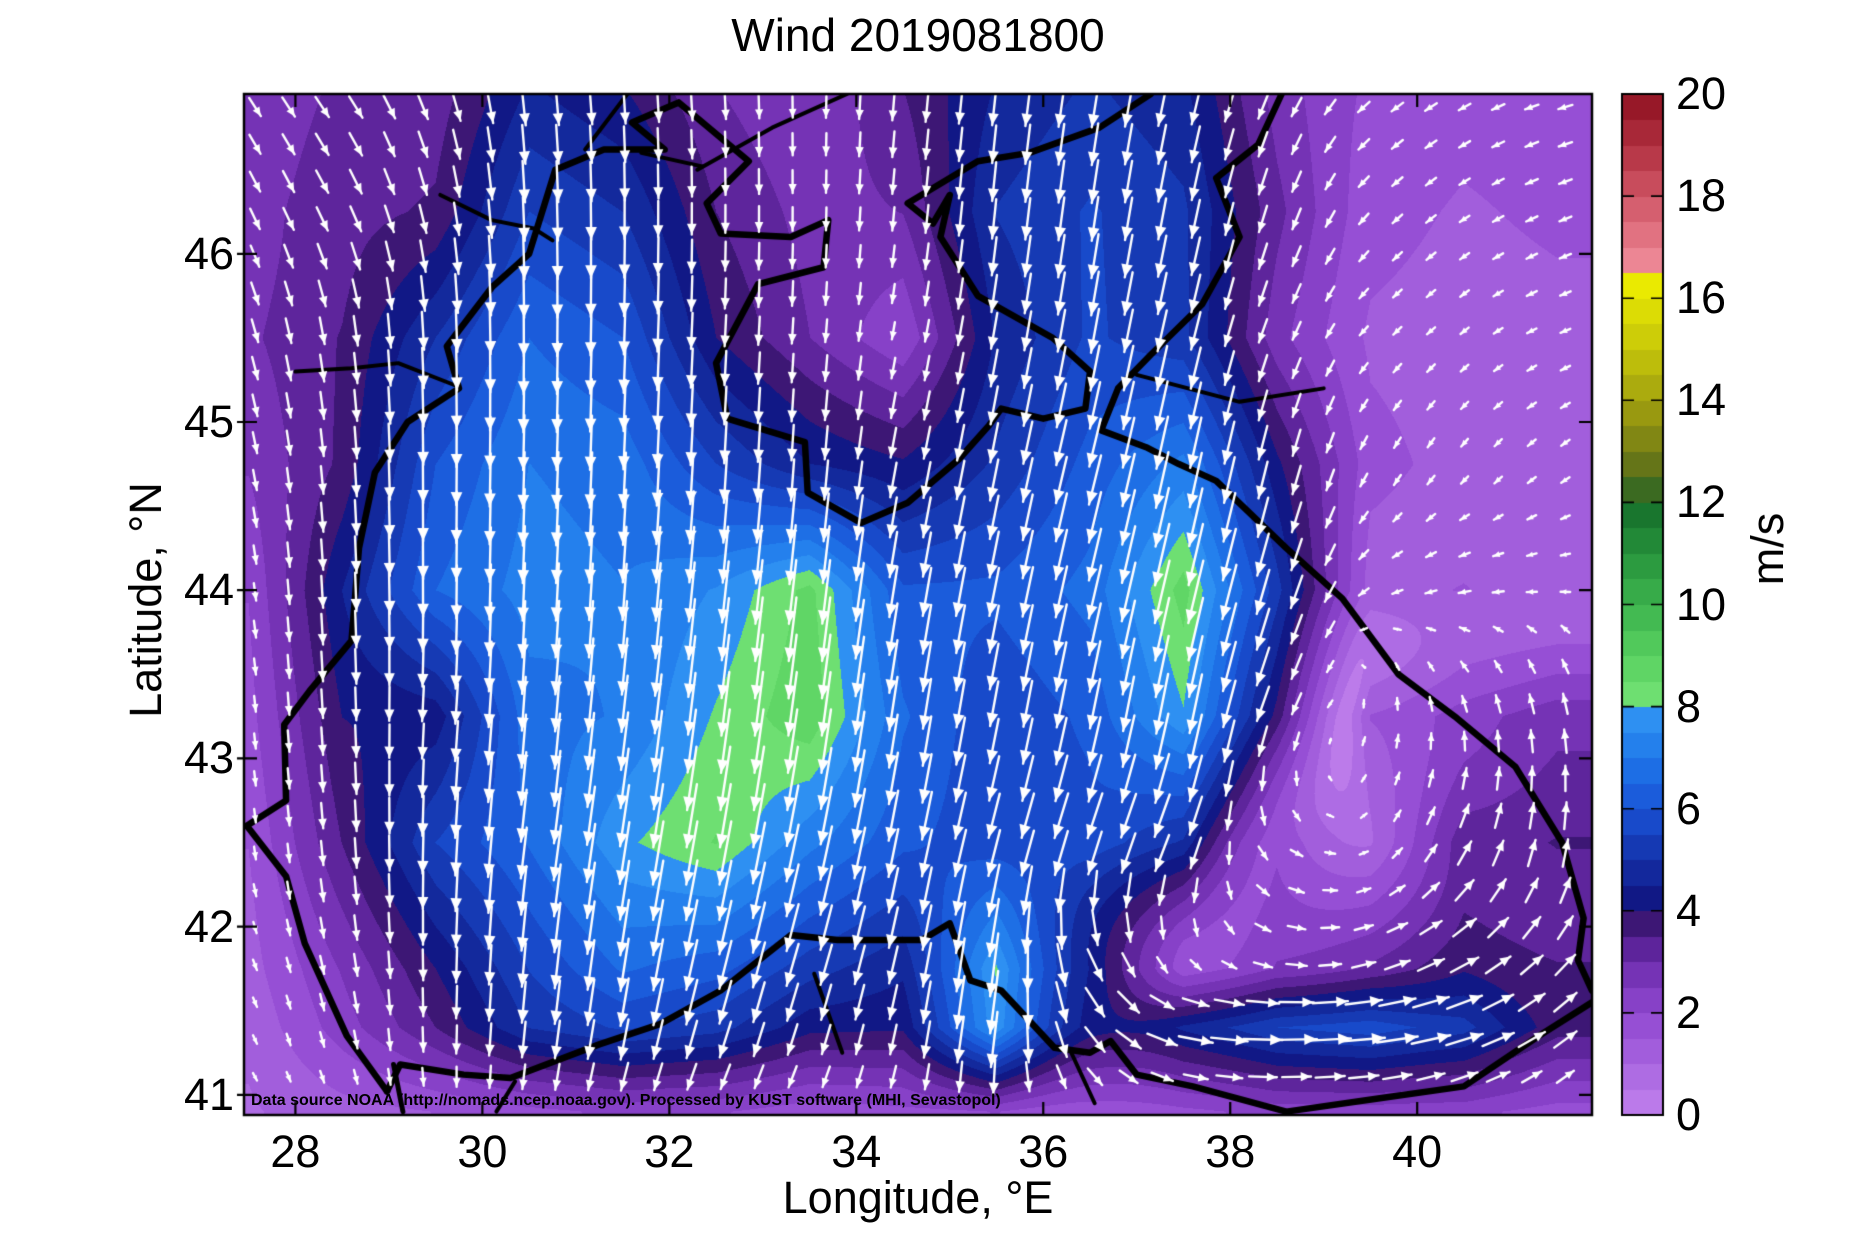 Image resolution: width=1876 pixels, height=1250 pixels. I want to click on colorbar-units-label: m/s, so click(1767, 549).